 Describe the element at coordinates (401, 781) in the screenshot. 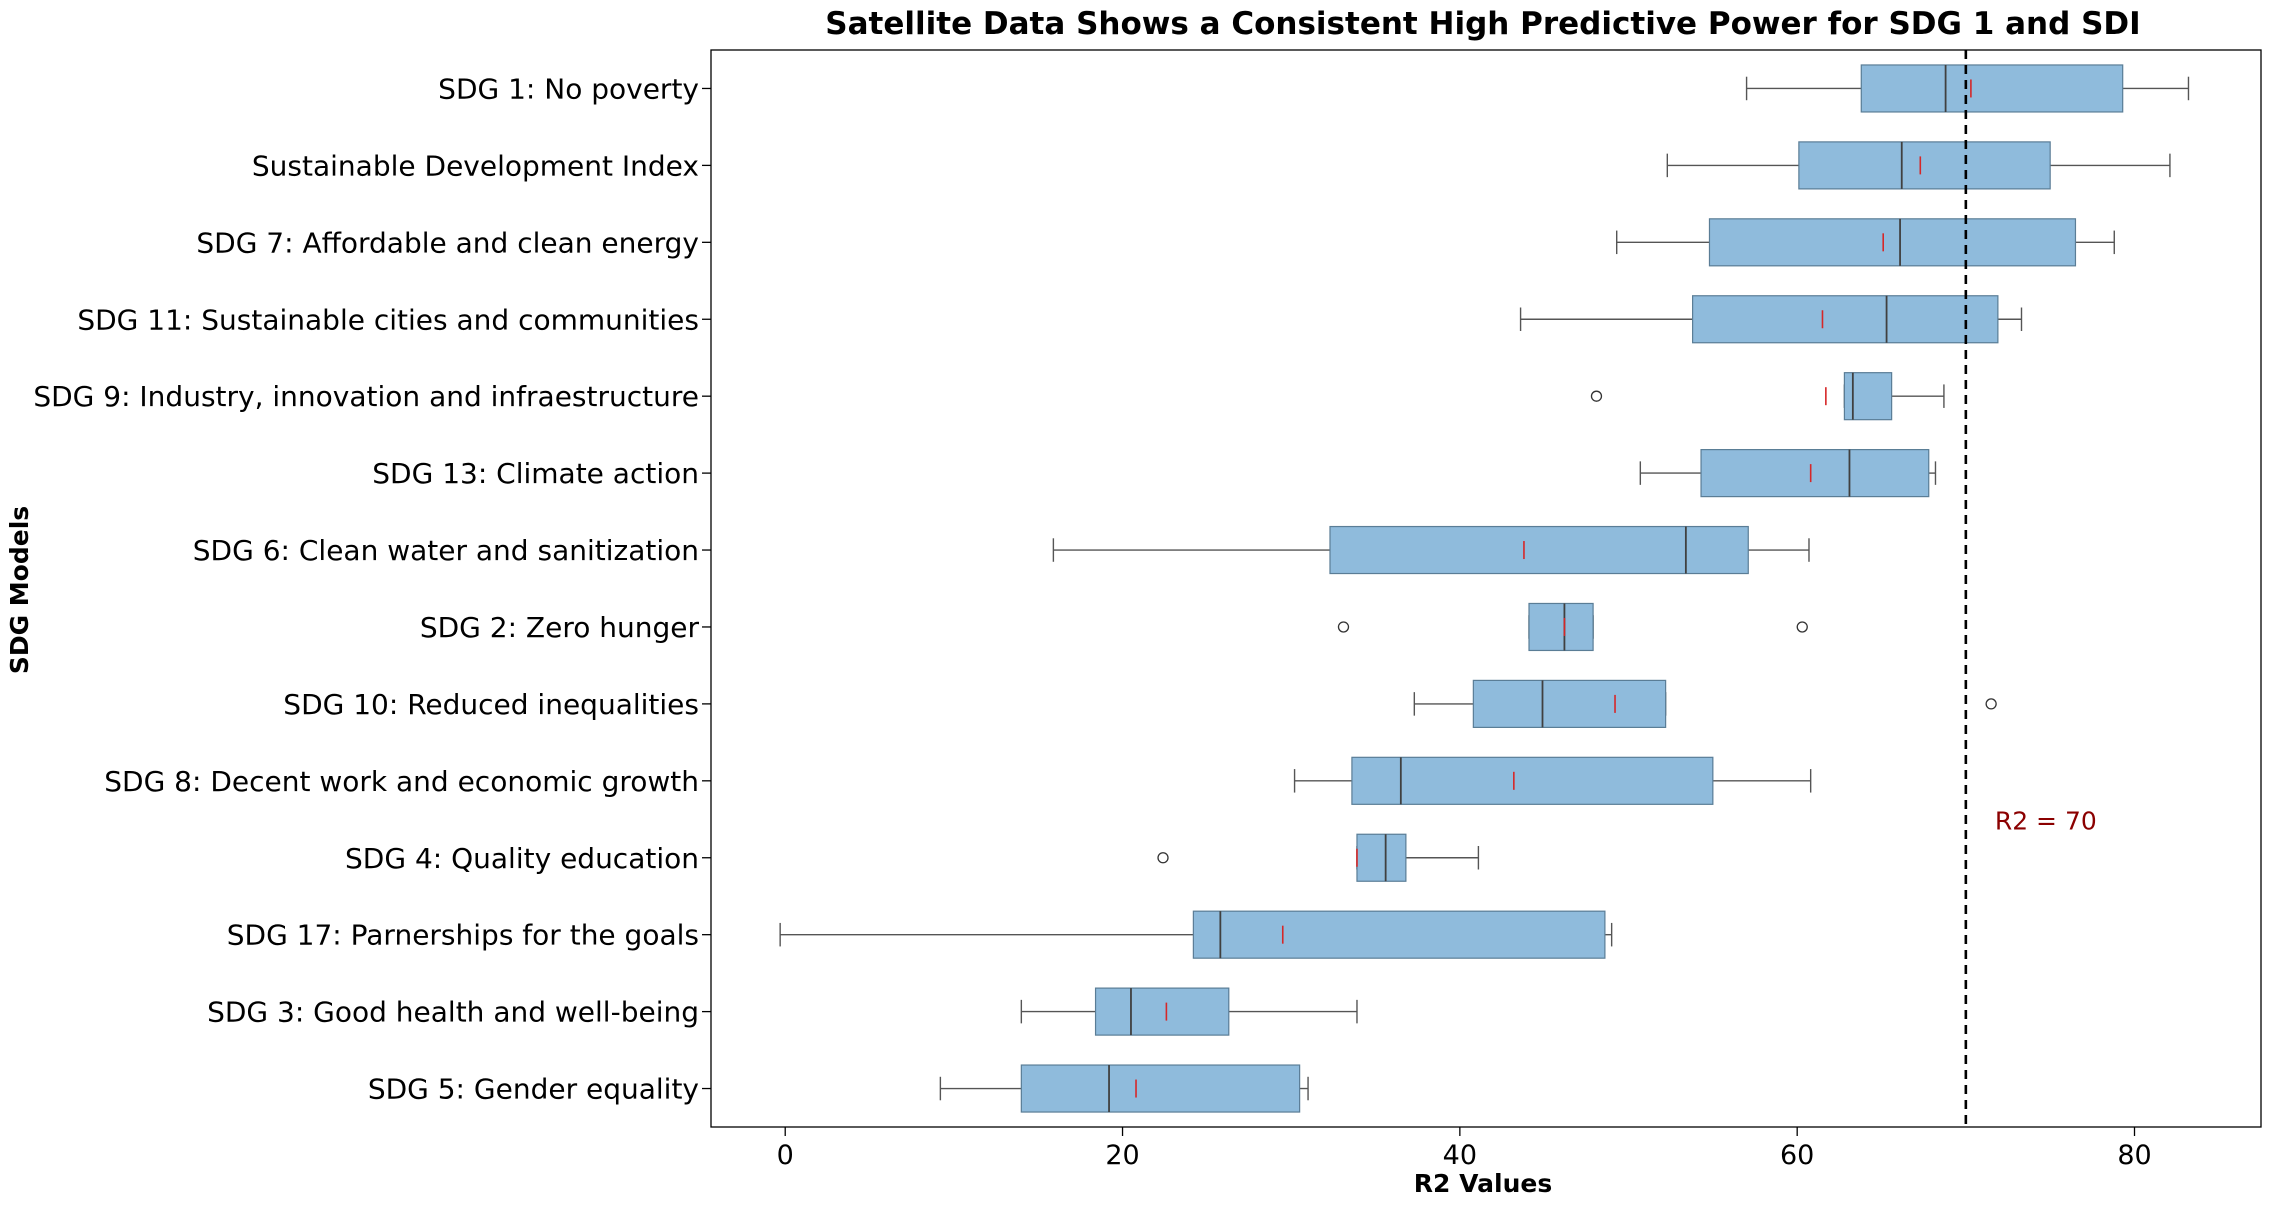

I see `y-tick-label: SDG 8: Decent work and economic growth` at that location.